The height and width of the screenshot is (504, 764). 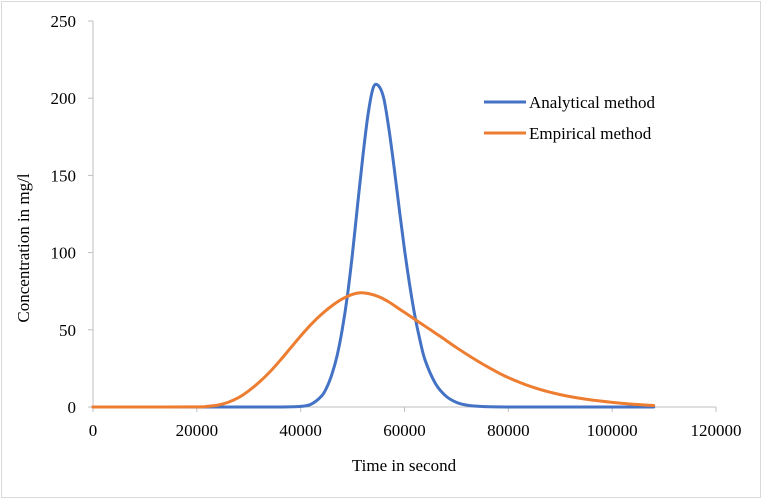 What do you see at coordinates (300, 430) in the screenshot?
I see `x-tick-label: 40000` at bounding box center [300, 430].